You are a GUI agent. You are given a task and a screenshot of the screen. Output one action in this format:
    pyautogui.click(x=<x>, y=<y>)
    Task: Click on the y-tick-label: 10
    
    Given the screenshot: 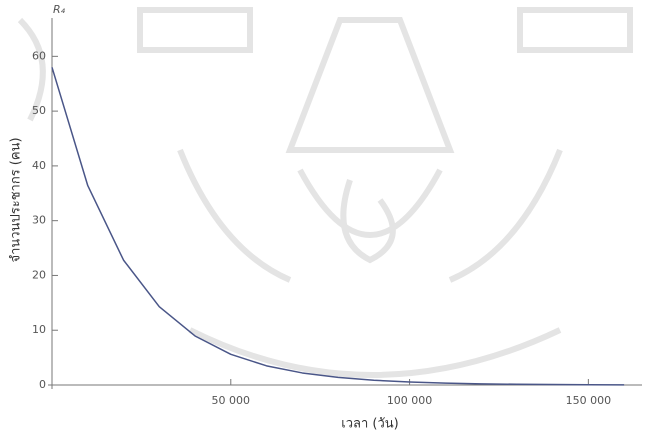 What is the action you would take?
    pyautogui.click(x=39, y=329)
    